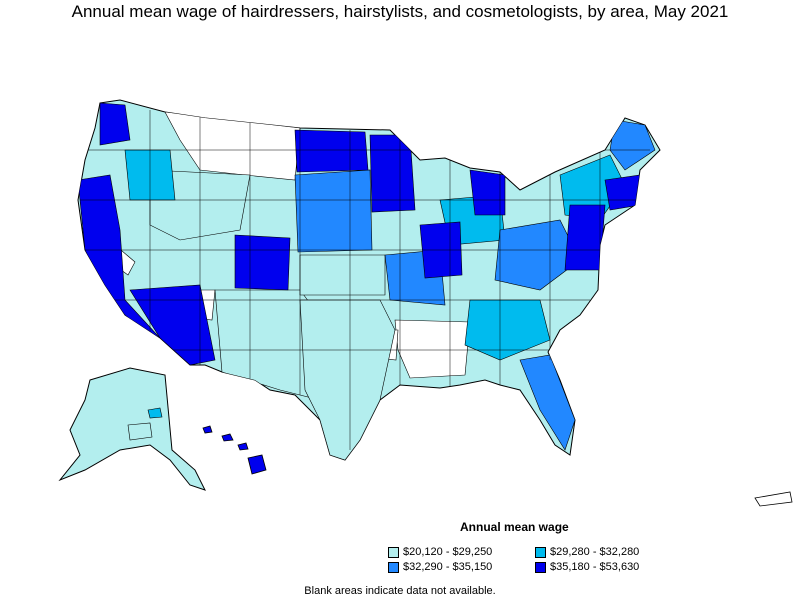 Image resolution: width=800 pixels, height=600 pixels. Describe the element at coordinates (115, 124) in the screenshot. I see `region-washington-high` at that location.